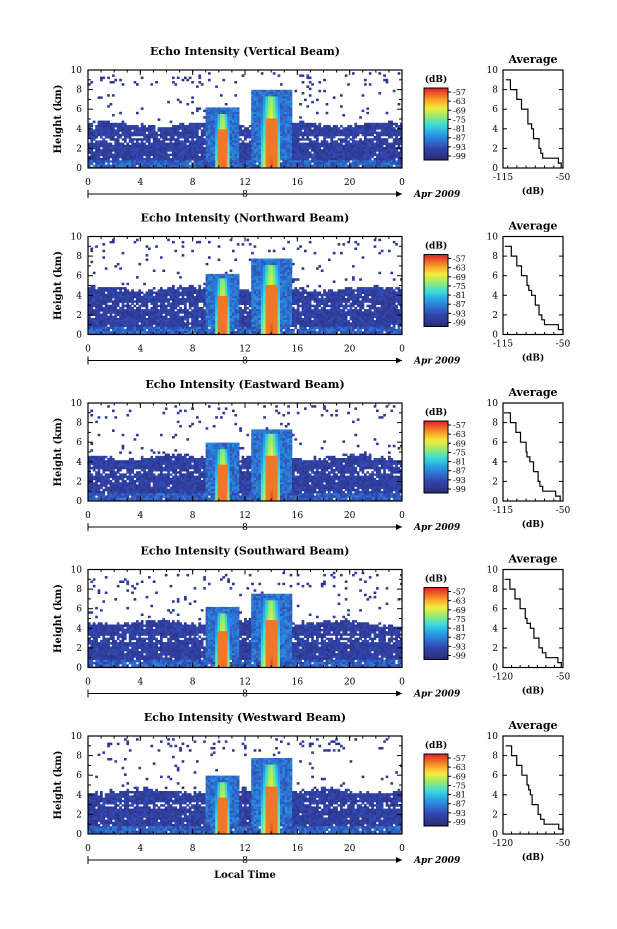  I want to click on average-profile: Average 0 2 4 6 8 10 -120 -50 (dB), so click(529, 791).